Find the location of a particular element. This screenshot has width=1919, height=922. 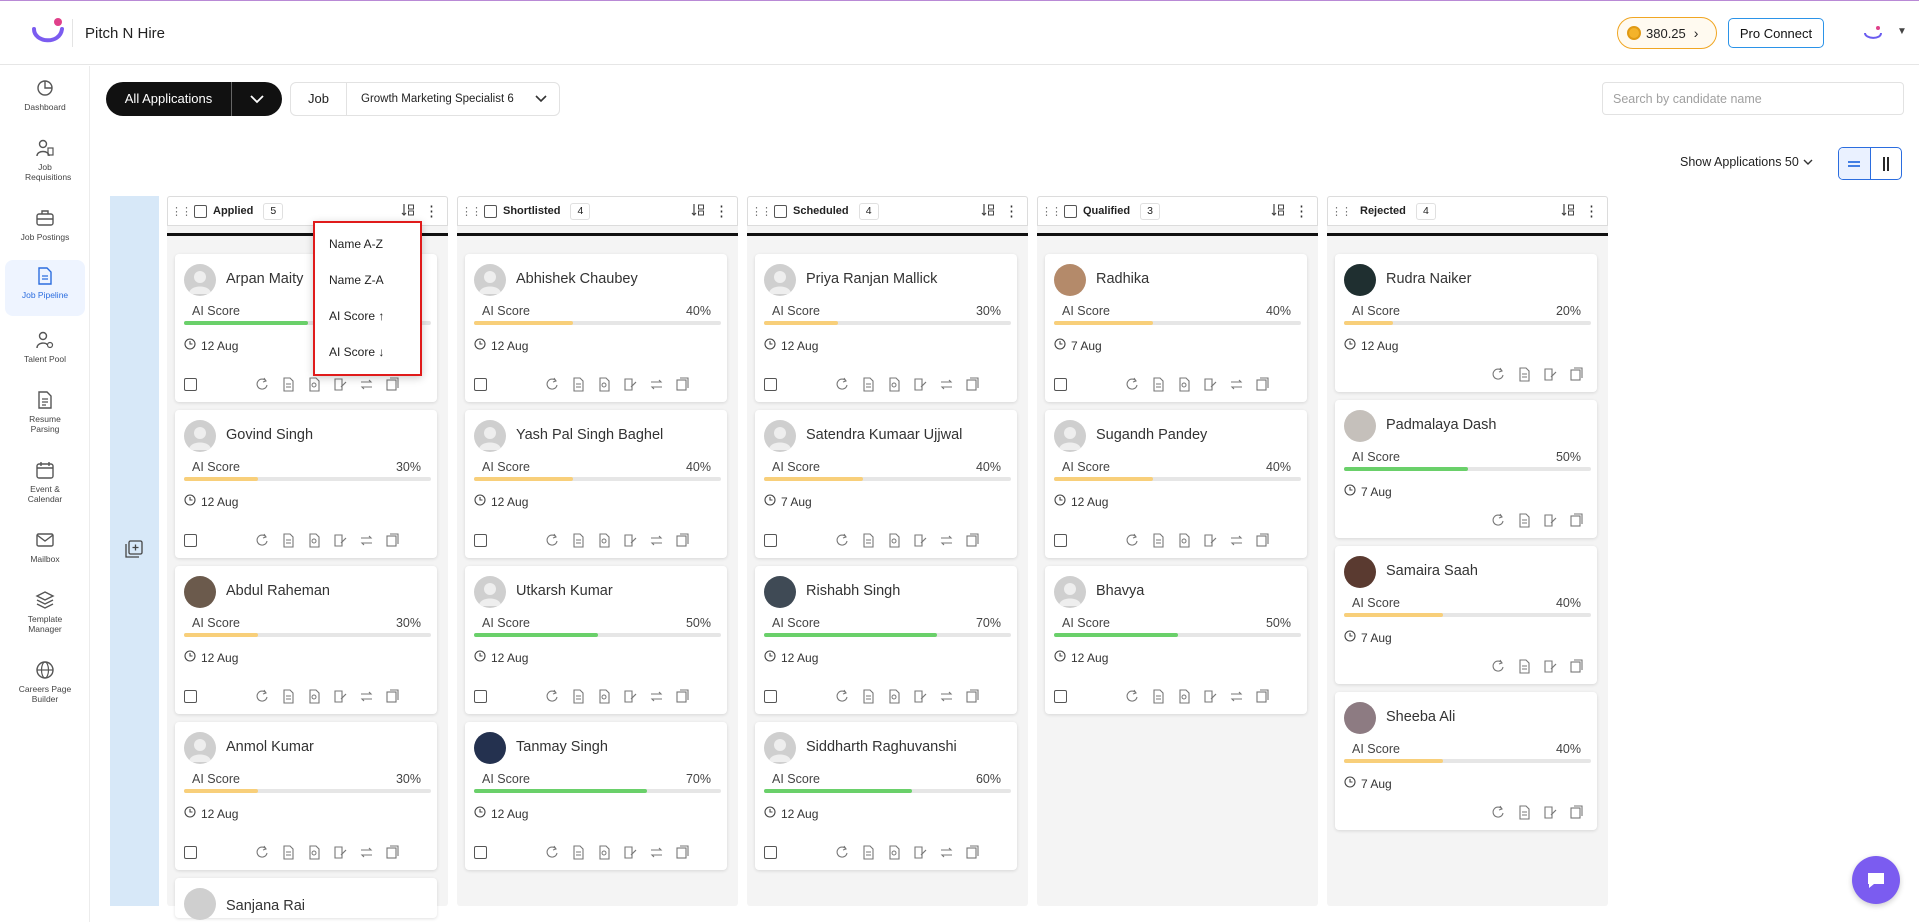

candidate-card: Govind Singh AI Score 30% 12 Aug is located at coordinates (306, 484).